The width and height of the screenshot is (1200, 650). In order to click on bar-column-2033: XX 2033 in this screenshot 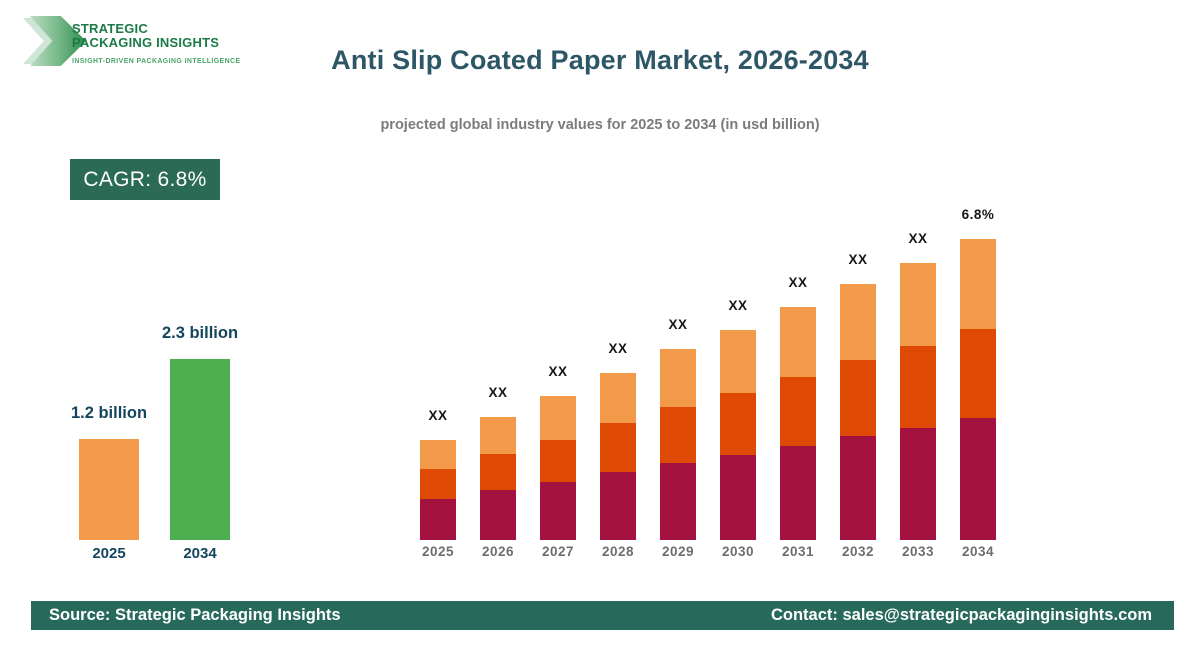, I will do `click(918, 395)`.